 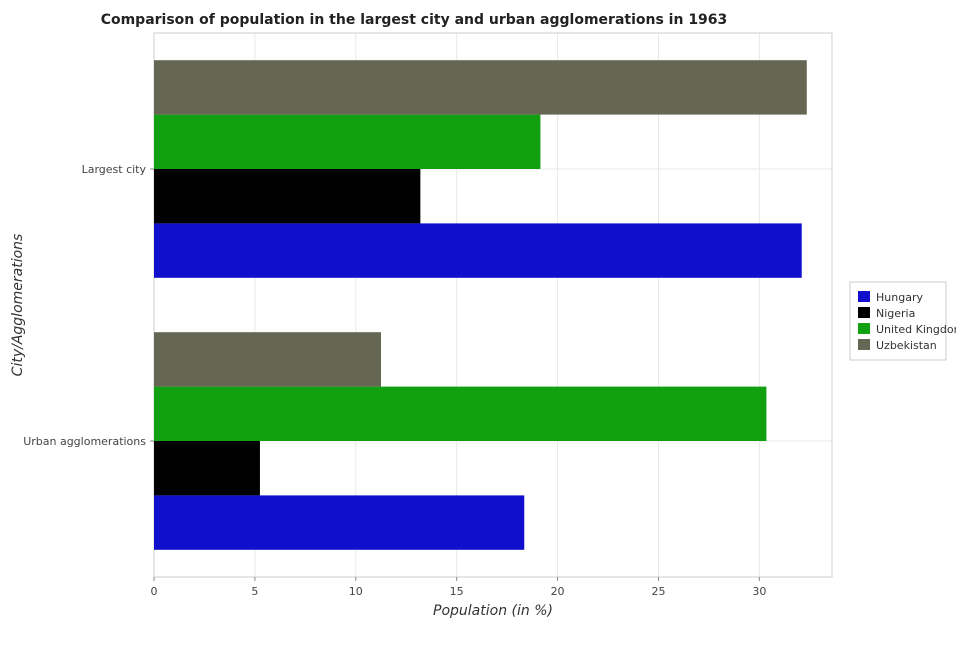 What do you see at coordinates (254, 591) in the screenshot?
I see `x-tick-label: 5` at bounding box center [254, 591].